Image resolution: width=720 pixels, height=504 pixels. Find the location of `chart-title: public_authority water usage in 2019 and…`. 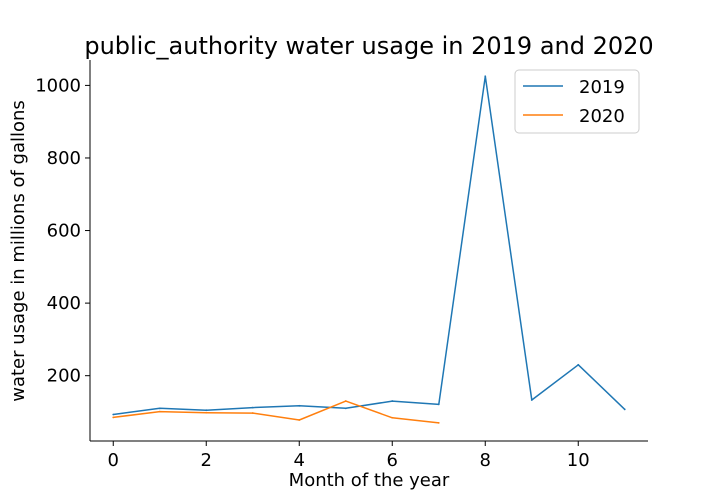

chart-title: public_authority water usage in 2019 and… is located at coordinates (368, 46).